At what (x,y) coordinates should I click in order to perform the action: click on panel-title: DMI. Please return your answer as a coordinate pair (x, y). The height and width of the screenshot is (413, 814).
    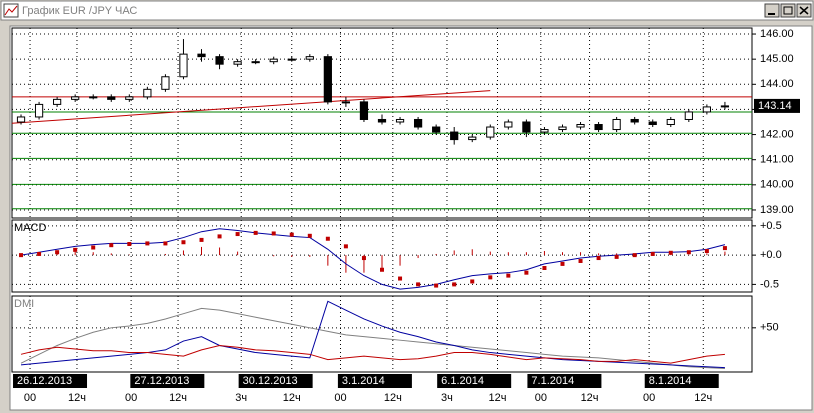
    Looking at the image, I should click on (24, 304).